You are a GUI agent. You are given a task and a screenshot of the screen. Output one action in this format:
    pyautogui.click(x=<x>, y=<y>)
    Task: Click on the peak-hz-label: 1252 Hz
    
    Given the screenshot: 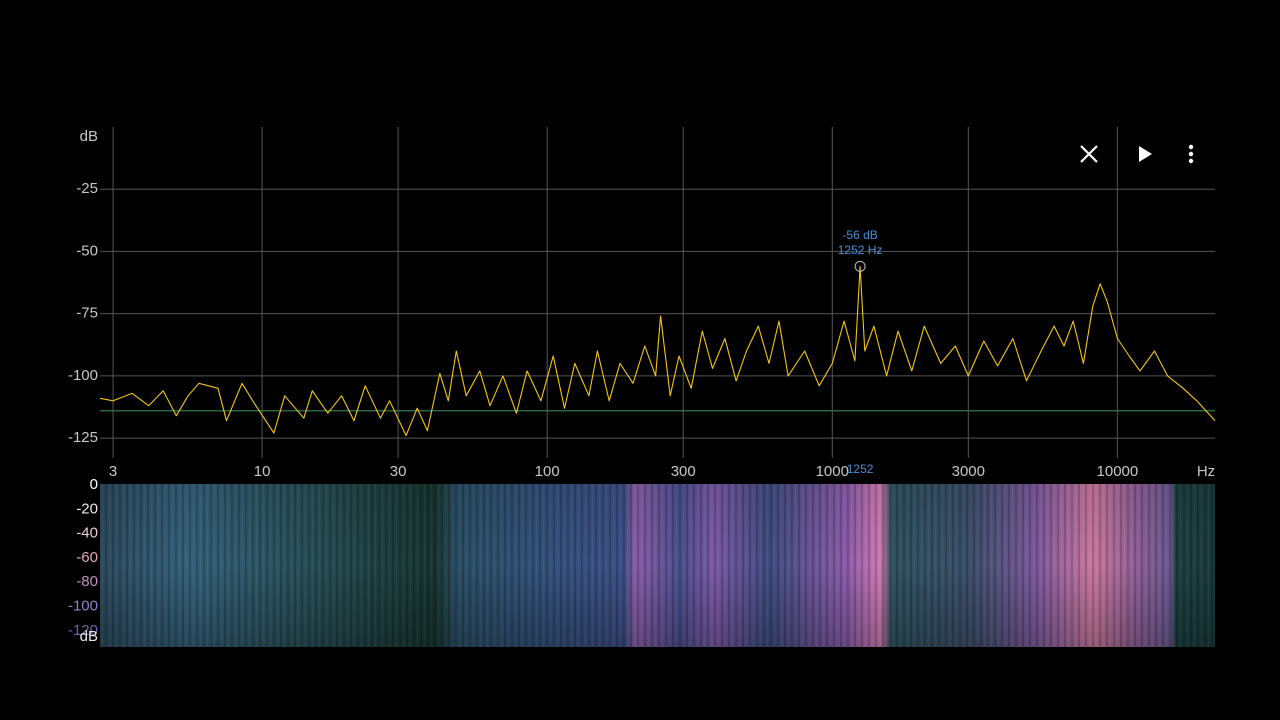 What is the action you would take?
    pyautogui.click(x=860, y=250)
    